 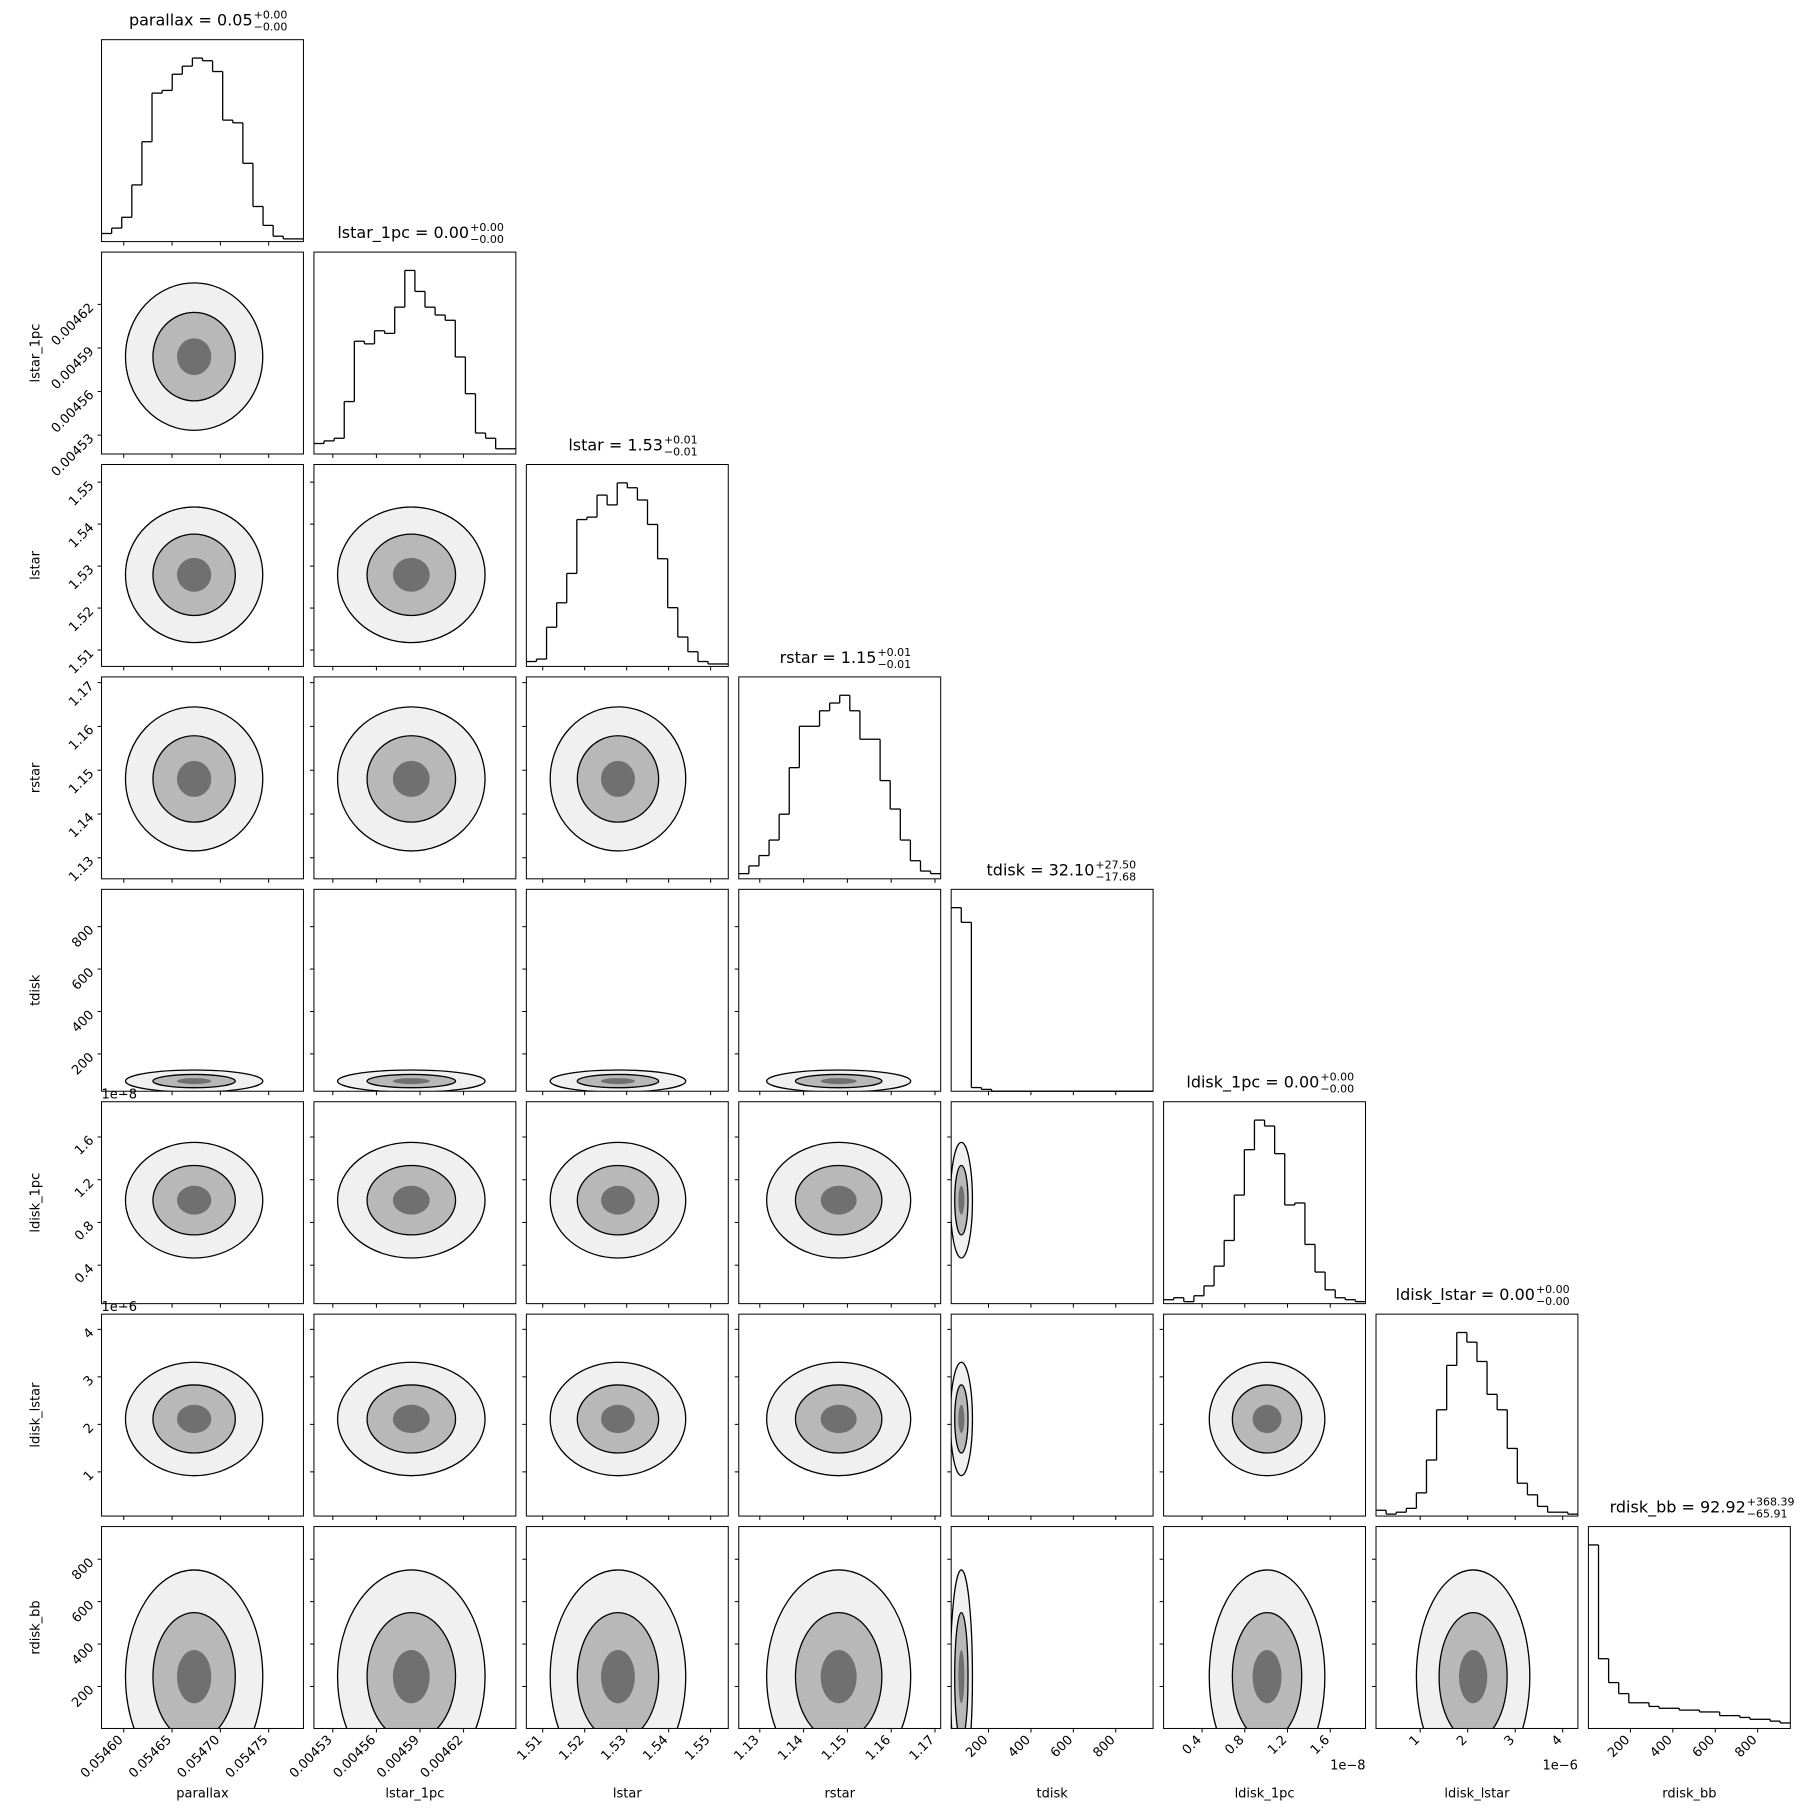 I want to click on x-axis-label: lstar_1pc, so click(x=414, y=1793).